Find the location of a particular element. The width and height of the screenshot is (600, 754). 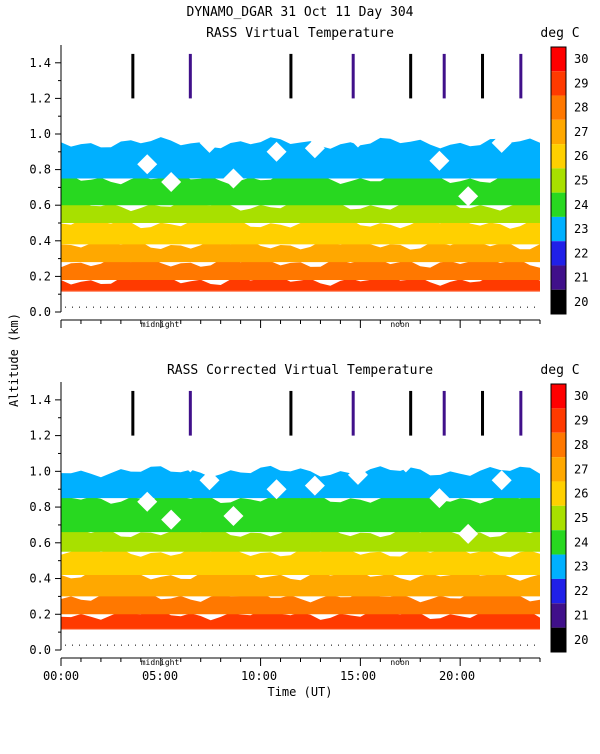

panel-bottom-title: RASS Corrected Virtual Temperature is located at coordinates (300, 370).